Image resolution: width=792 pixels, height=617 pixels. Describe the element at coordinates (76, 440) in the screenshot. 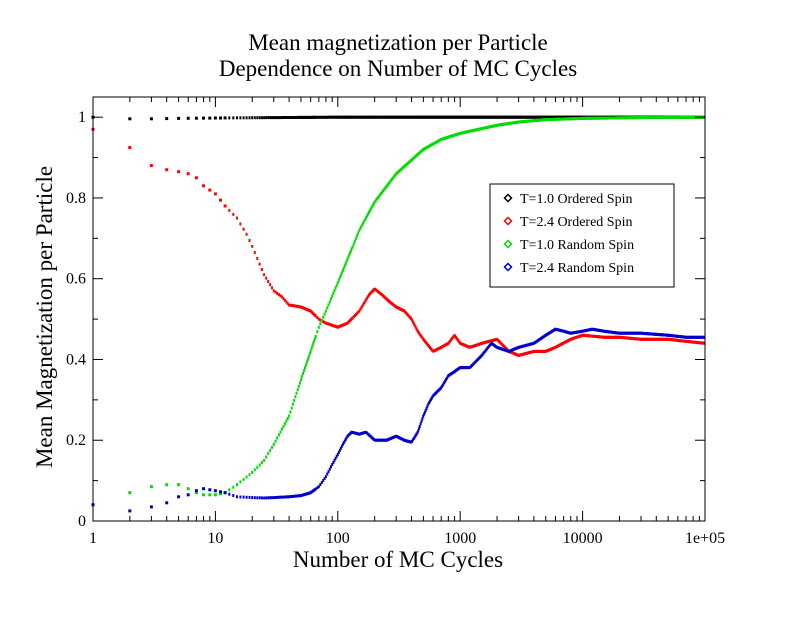

I see `y-tick-label: 0.2` at that location.